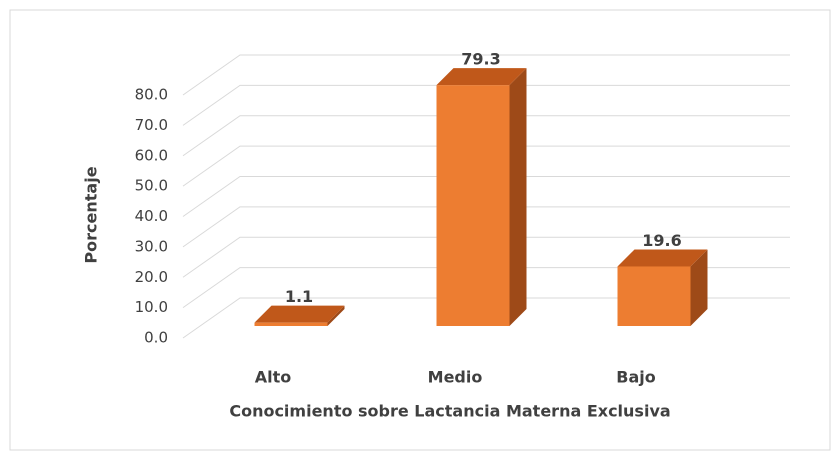 Image resolution: width=840 pixels, height=460 pixels. What do you see at coordinates (151, 125) in the screenshot?
I see `y-tick-label: 70.0` at bounding box center [151, 125].